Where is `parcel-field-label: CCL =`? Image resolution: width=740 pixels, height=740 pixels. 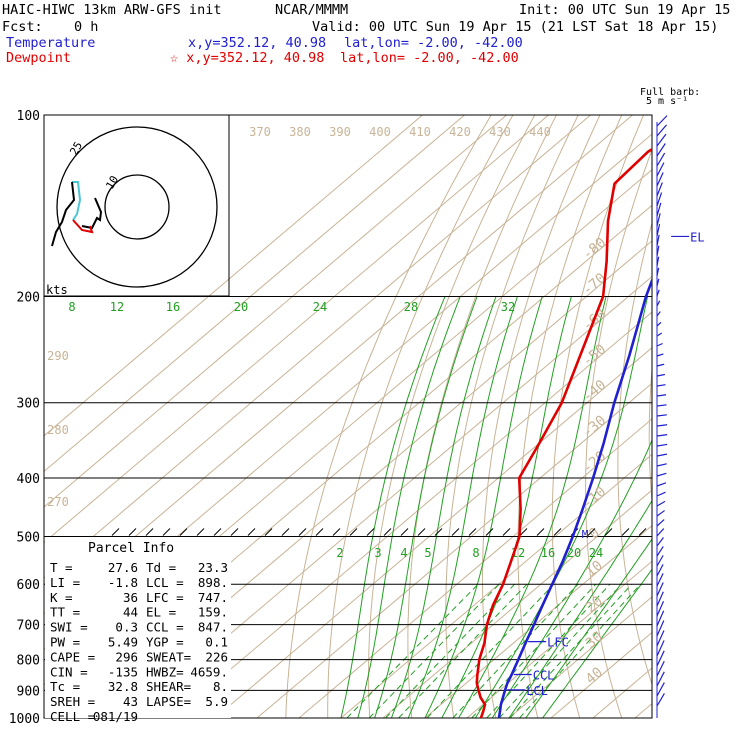 parcel-field-label: CCL = is located at coordinates (165, 627).